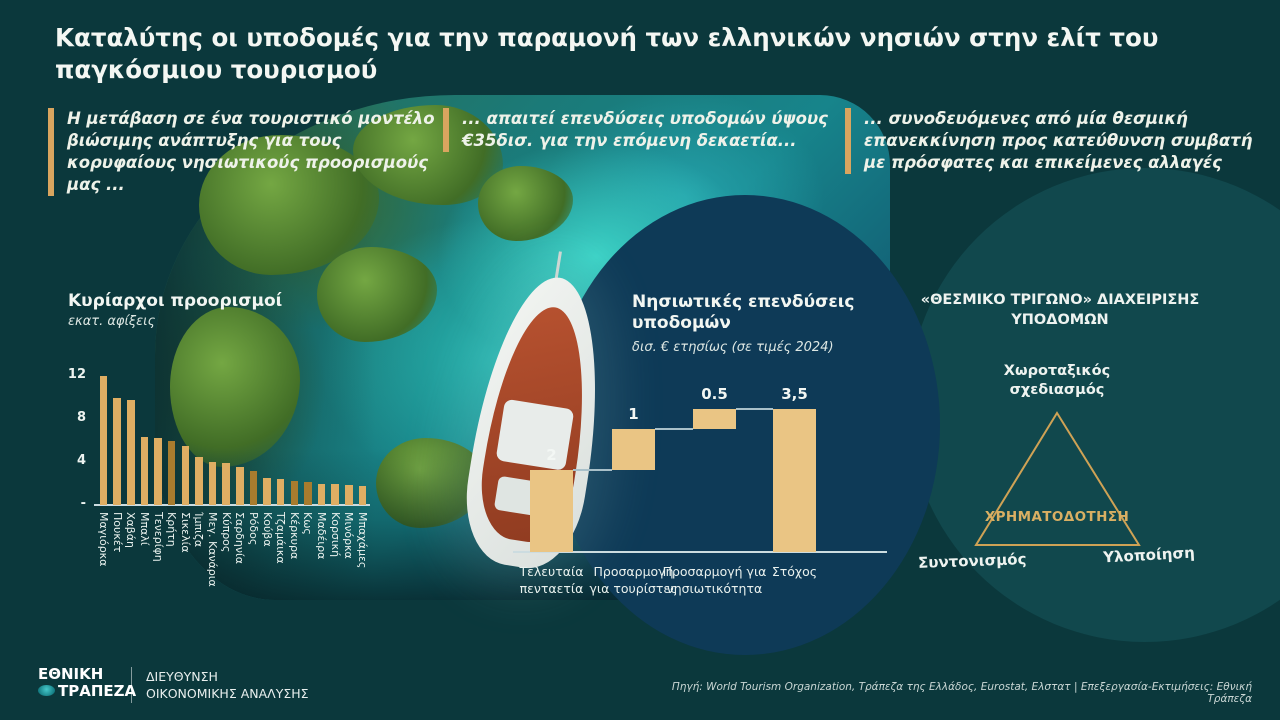 This screenshot has width=1280, height=720. I want to click on waterfall-subtitle: δισ. € ετησίως (σε τιμές 2024), so click(733, 347).